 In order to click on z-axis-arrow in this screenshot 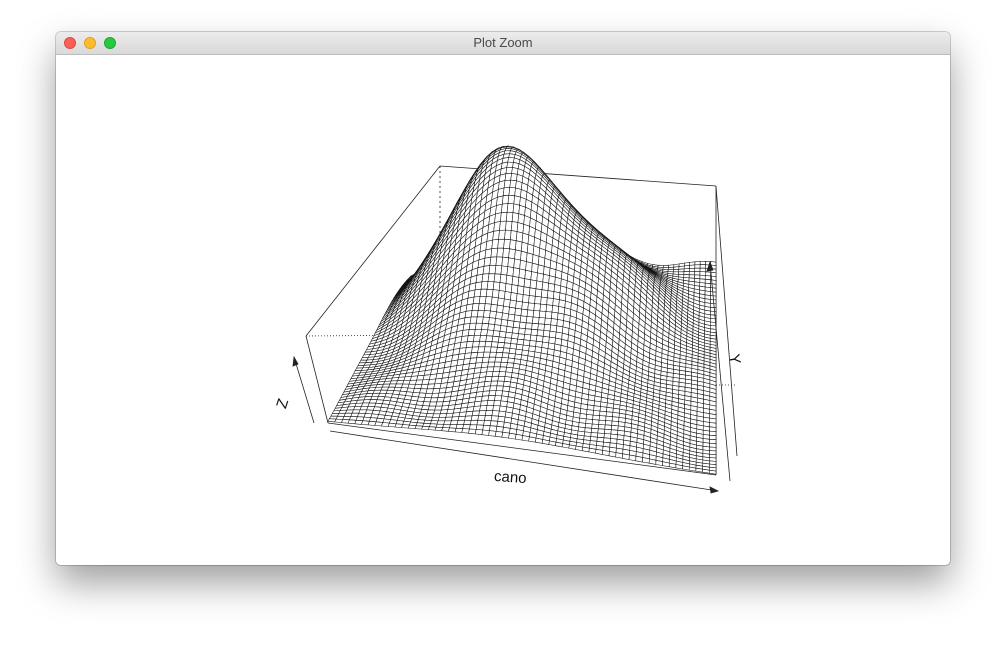, I will do `click(304, 390)`.